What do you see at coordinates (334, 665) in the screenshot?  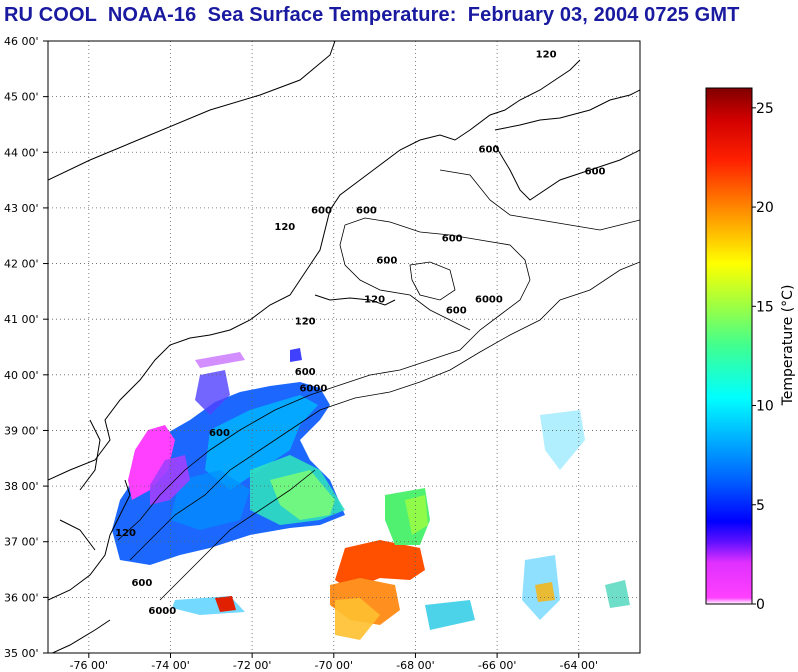 I see `lon-tick-label: -70 00'` at bounding box center [334, 665].